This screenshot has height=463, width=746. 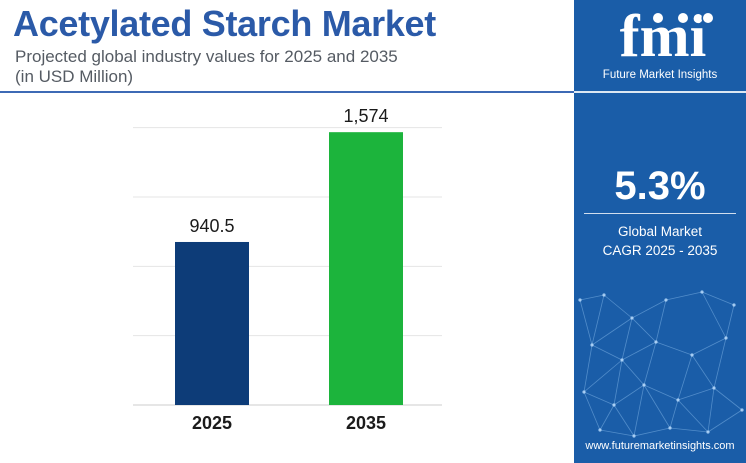 I want to click on website-link: www.futuremarketinsights.com, so click(x=660, y=446).